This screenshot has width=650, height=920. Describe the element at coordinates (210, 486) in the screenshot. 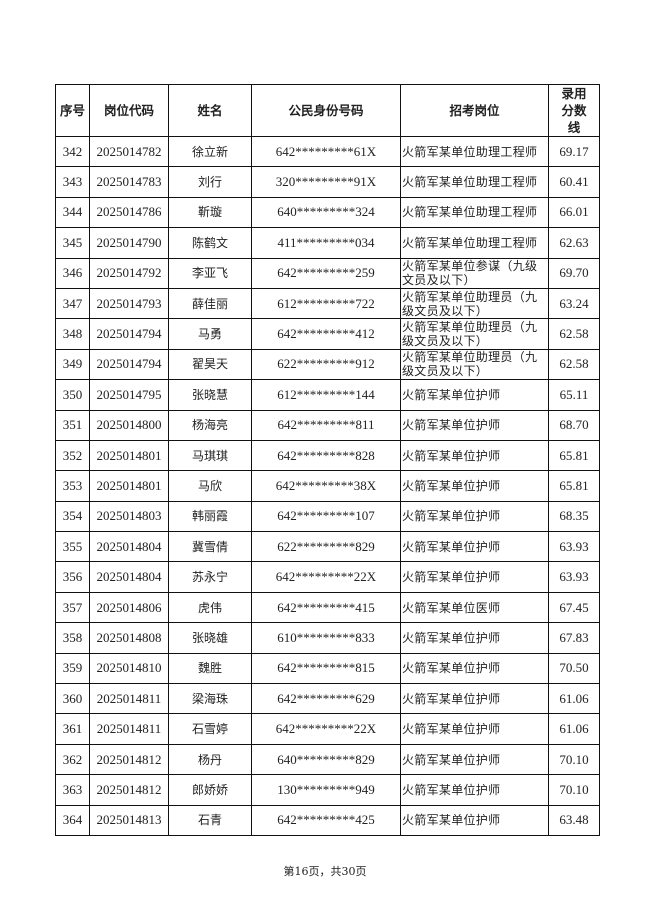

I see `cell-name: 马欣` at that location.